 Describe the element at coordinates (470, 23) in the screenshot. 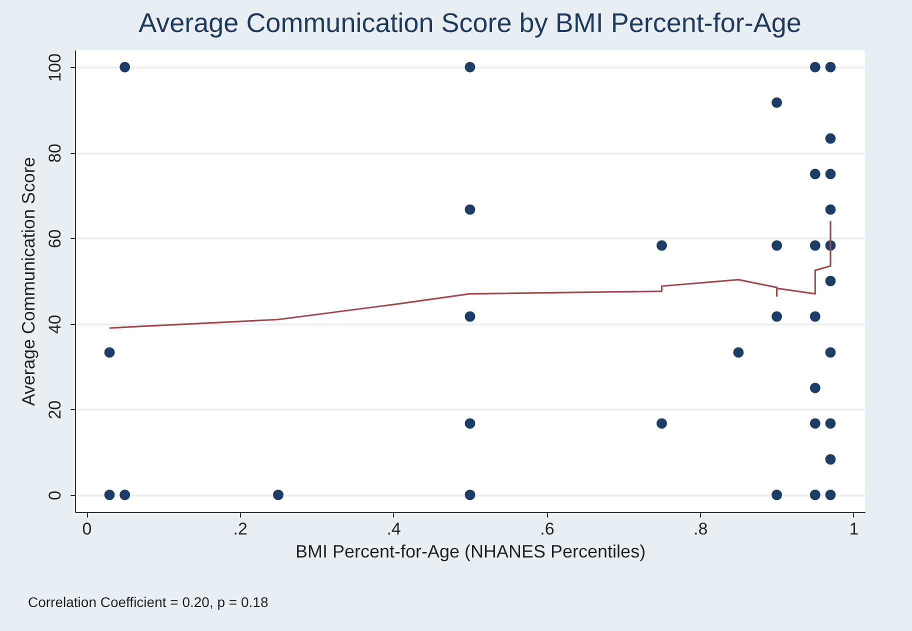

I see `chart-title: Average Communication Score by BMI Percent-for-Age` at that location.